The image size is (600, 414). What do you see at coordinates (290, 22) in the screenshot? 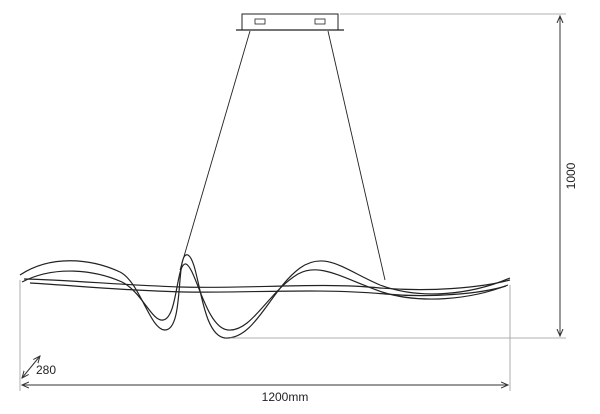
I see `canopy` at bounding box center [290, 22].